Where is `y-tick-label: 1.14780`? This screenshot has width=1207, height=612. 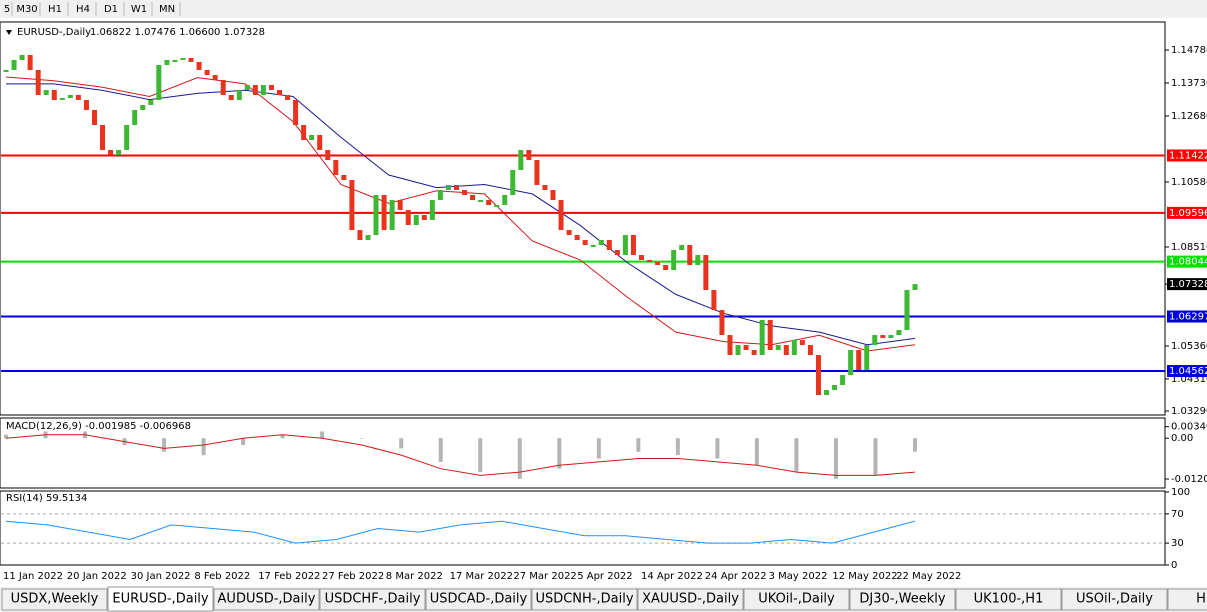
y-tick-label: 1.14780 is located at coordinates (1189, 50).